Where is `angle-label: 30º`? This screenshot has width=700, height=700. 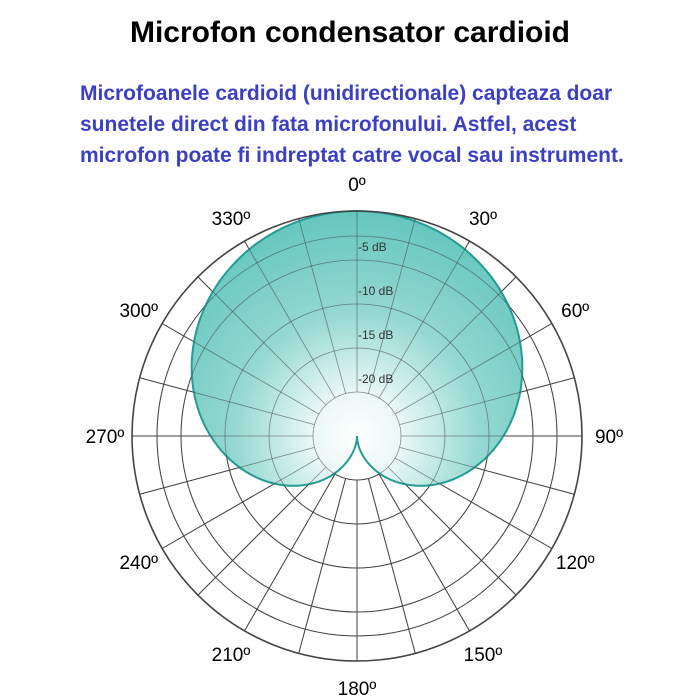 angle-label: 30º is located at coordinates (483, 219).